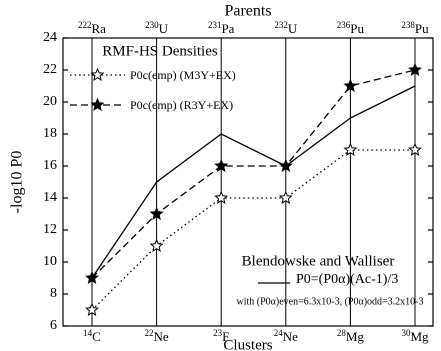 Image resolution: width=441 pixels, height=351 pixels. I want to click on y-tick-label: 12, so click(50, 229).